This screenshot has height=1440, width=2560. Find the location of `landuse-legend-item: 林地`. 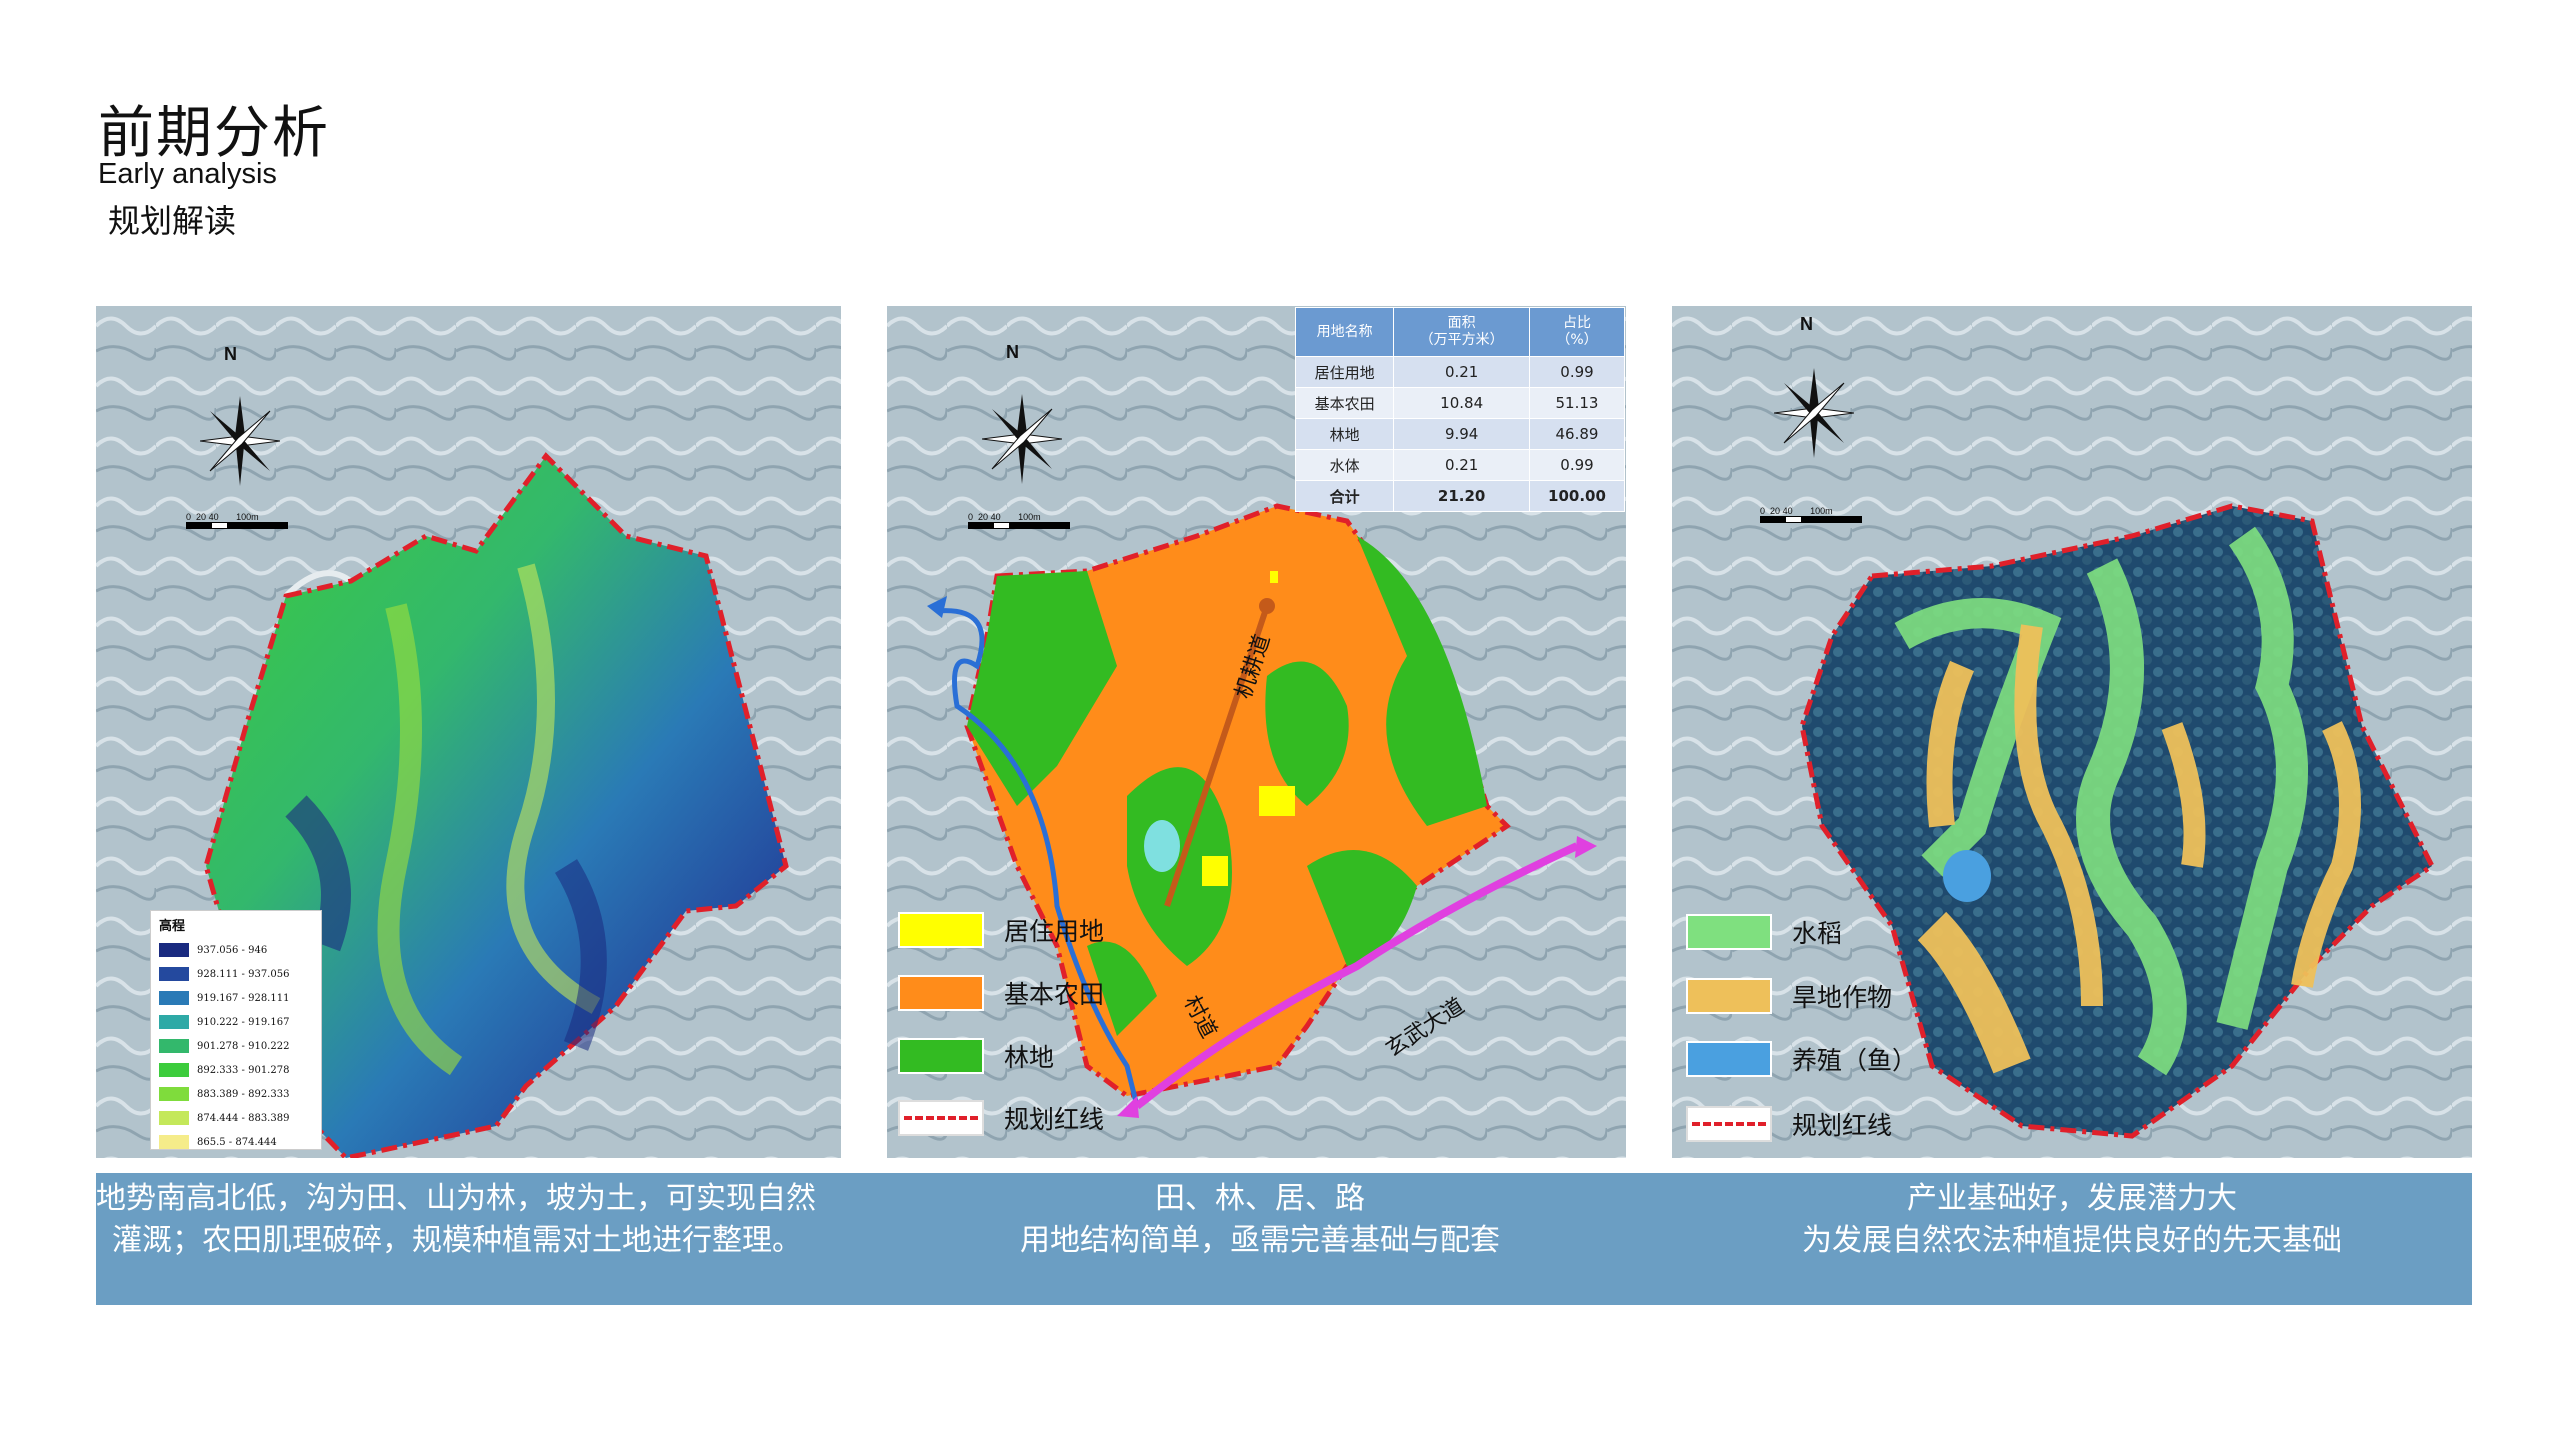

landuse-legend-item: 林地 is located at coordinates (976, 1056).